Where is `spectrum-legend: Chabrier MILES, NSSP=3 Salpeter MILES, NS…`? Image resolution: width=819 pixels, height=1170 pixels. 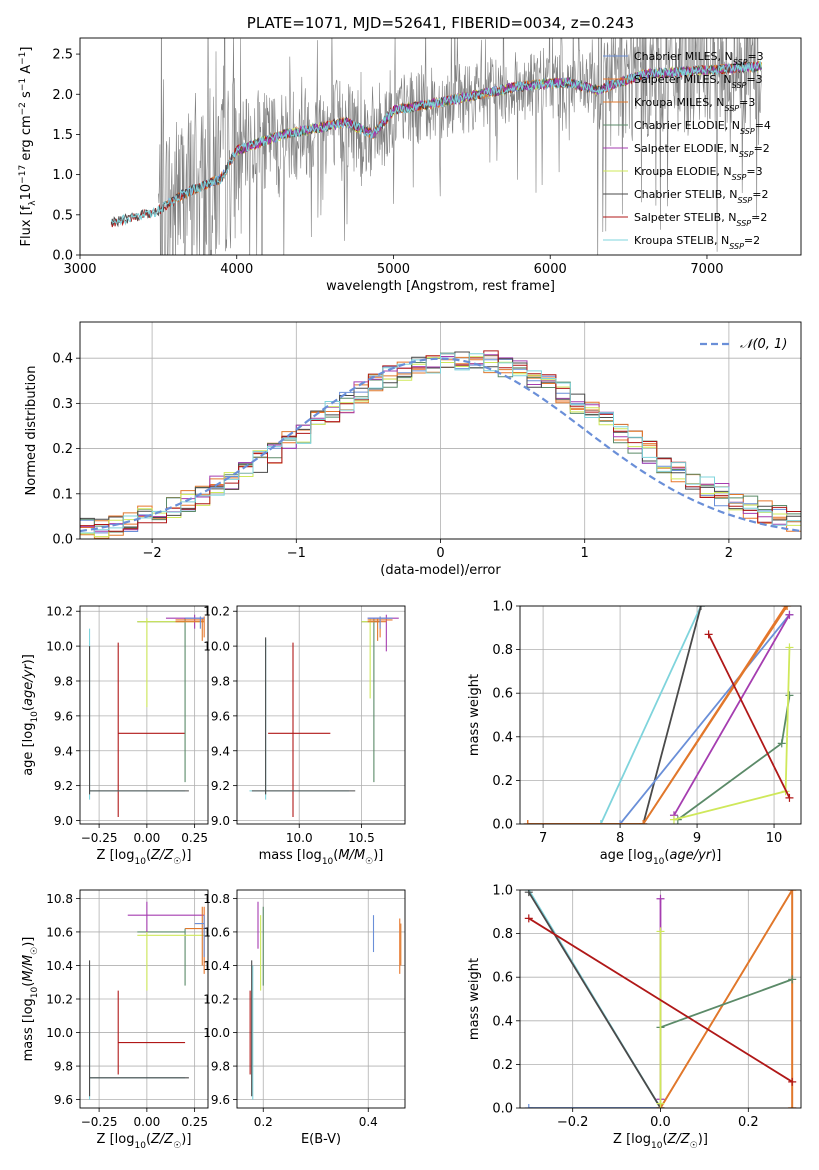 spectrum-legend: Chabrier MILES, NSSP=3 Salpeter MILES, NS… is located at coordinates (687, 150).